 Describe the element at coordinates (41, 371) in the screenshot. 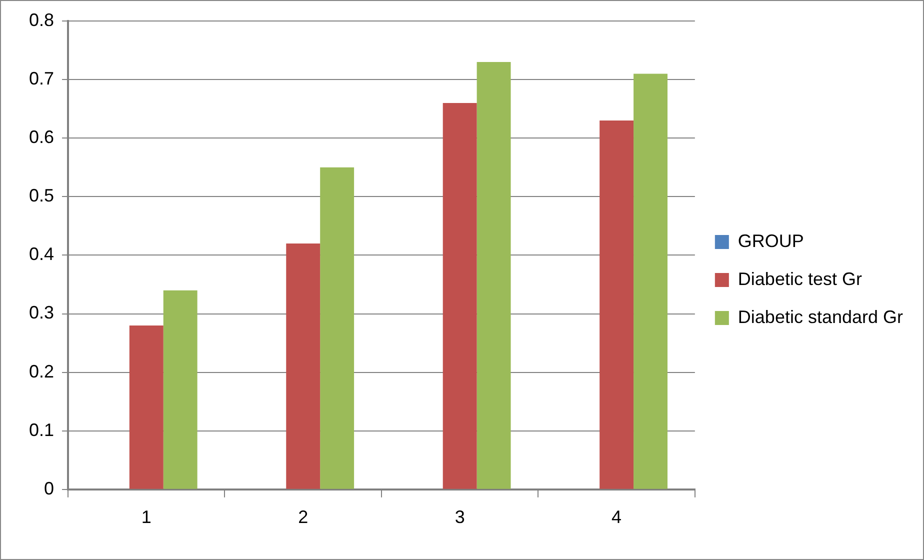

I see `y-tick-label: 0.2` at that location.